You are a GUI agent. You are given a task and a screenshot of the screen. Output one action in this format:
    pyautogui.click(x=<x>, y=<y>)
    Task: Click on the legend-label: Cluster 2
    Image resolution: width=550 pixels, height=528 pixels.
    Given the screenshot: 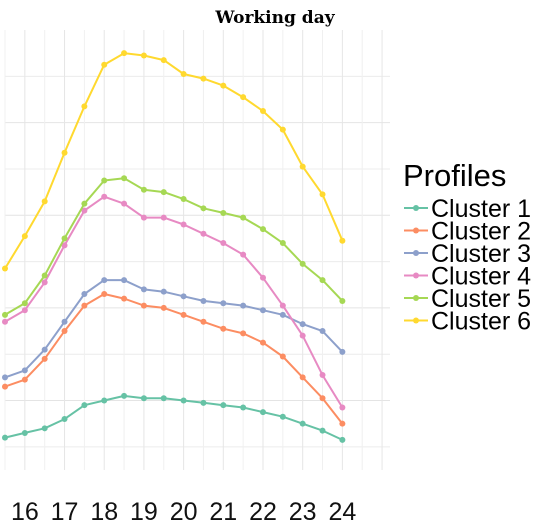 What is the action you would take?
    pyautogui.click(x=481, y=232)
    